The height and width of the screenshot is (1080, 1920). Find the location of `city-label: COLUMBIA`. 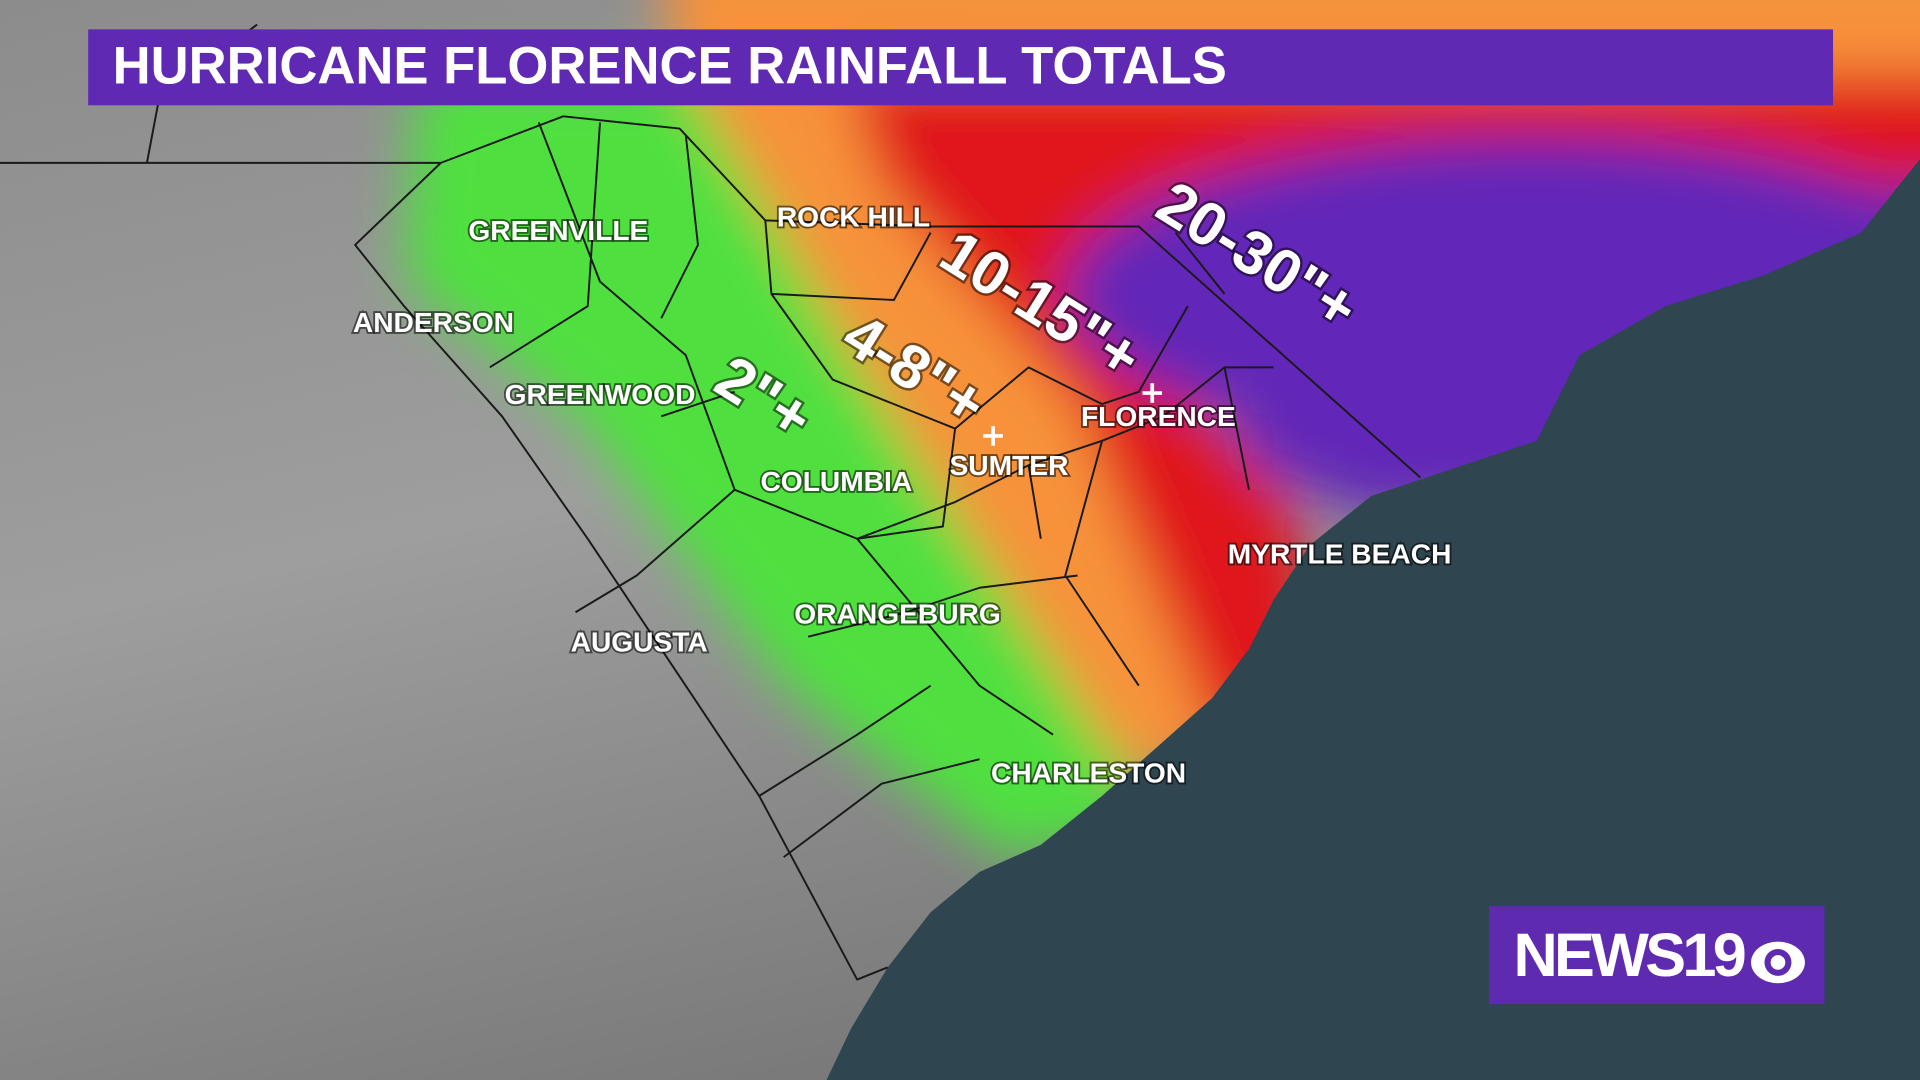

city-label: COLUMBIA is located at coordinates (836, 481).